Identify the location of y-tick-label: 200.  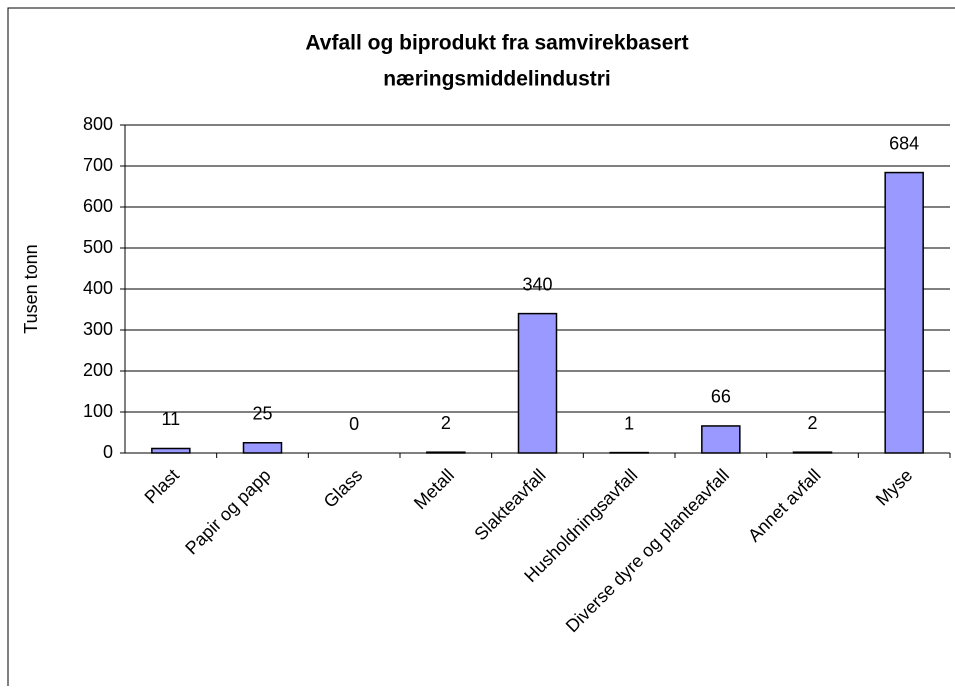
(98, 370).